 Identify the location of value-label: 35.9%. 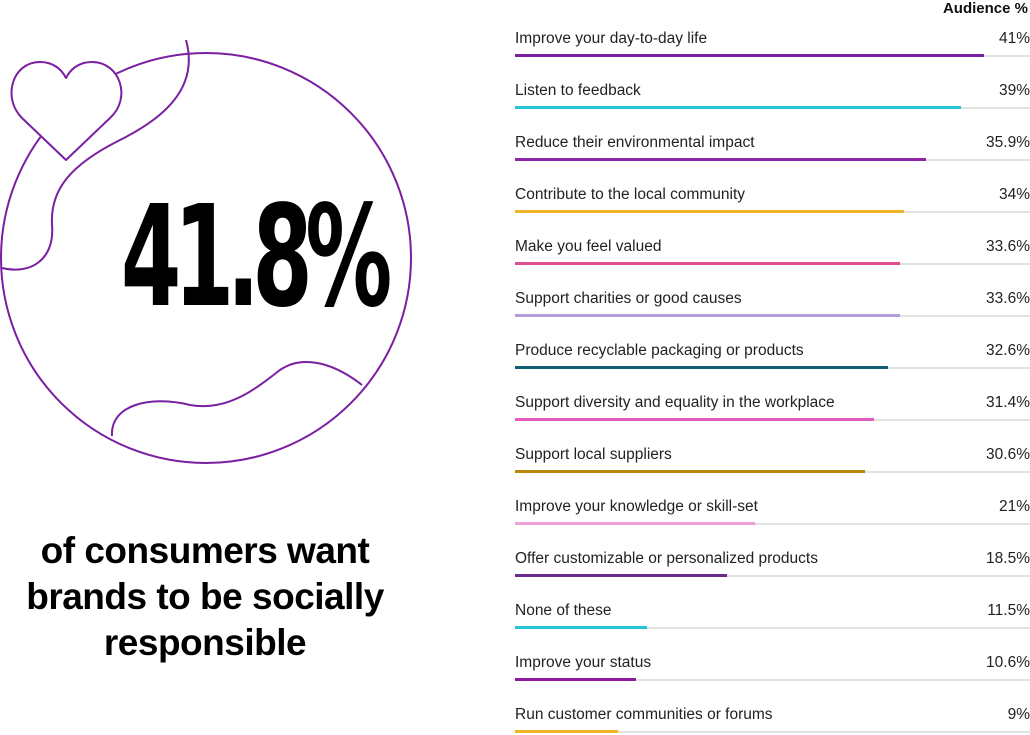
(1008, 142).